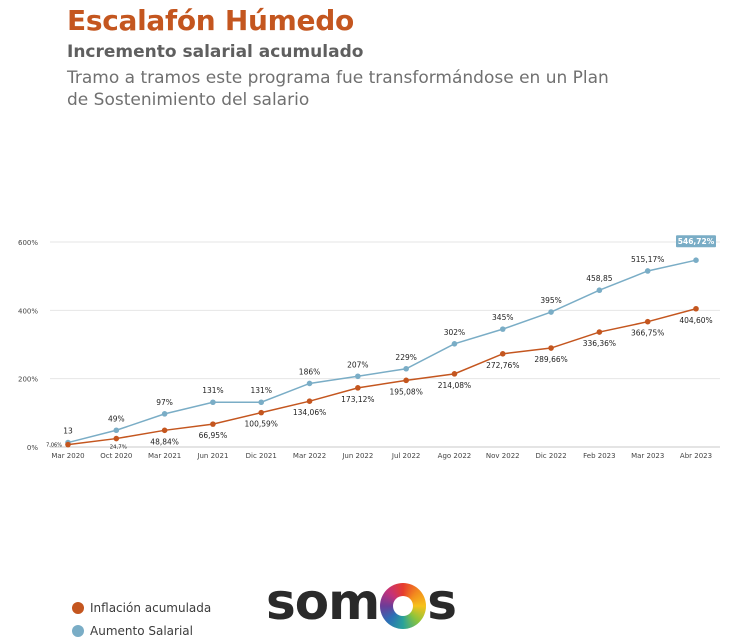  Describe the element at coordinates (68, 431) in the screenshot. I see `salary-data-label: 13` at that location.